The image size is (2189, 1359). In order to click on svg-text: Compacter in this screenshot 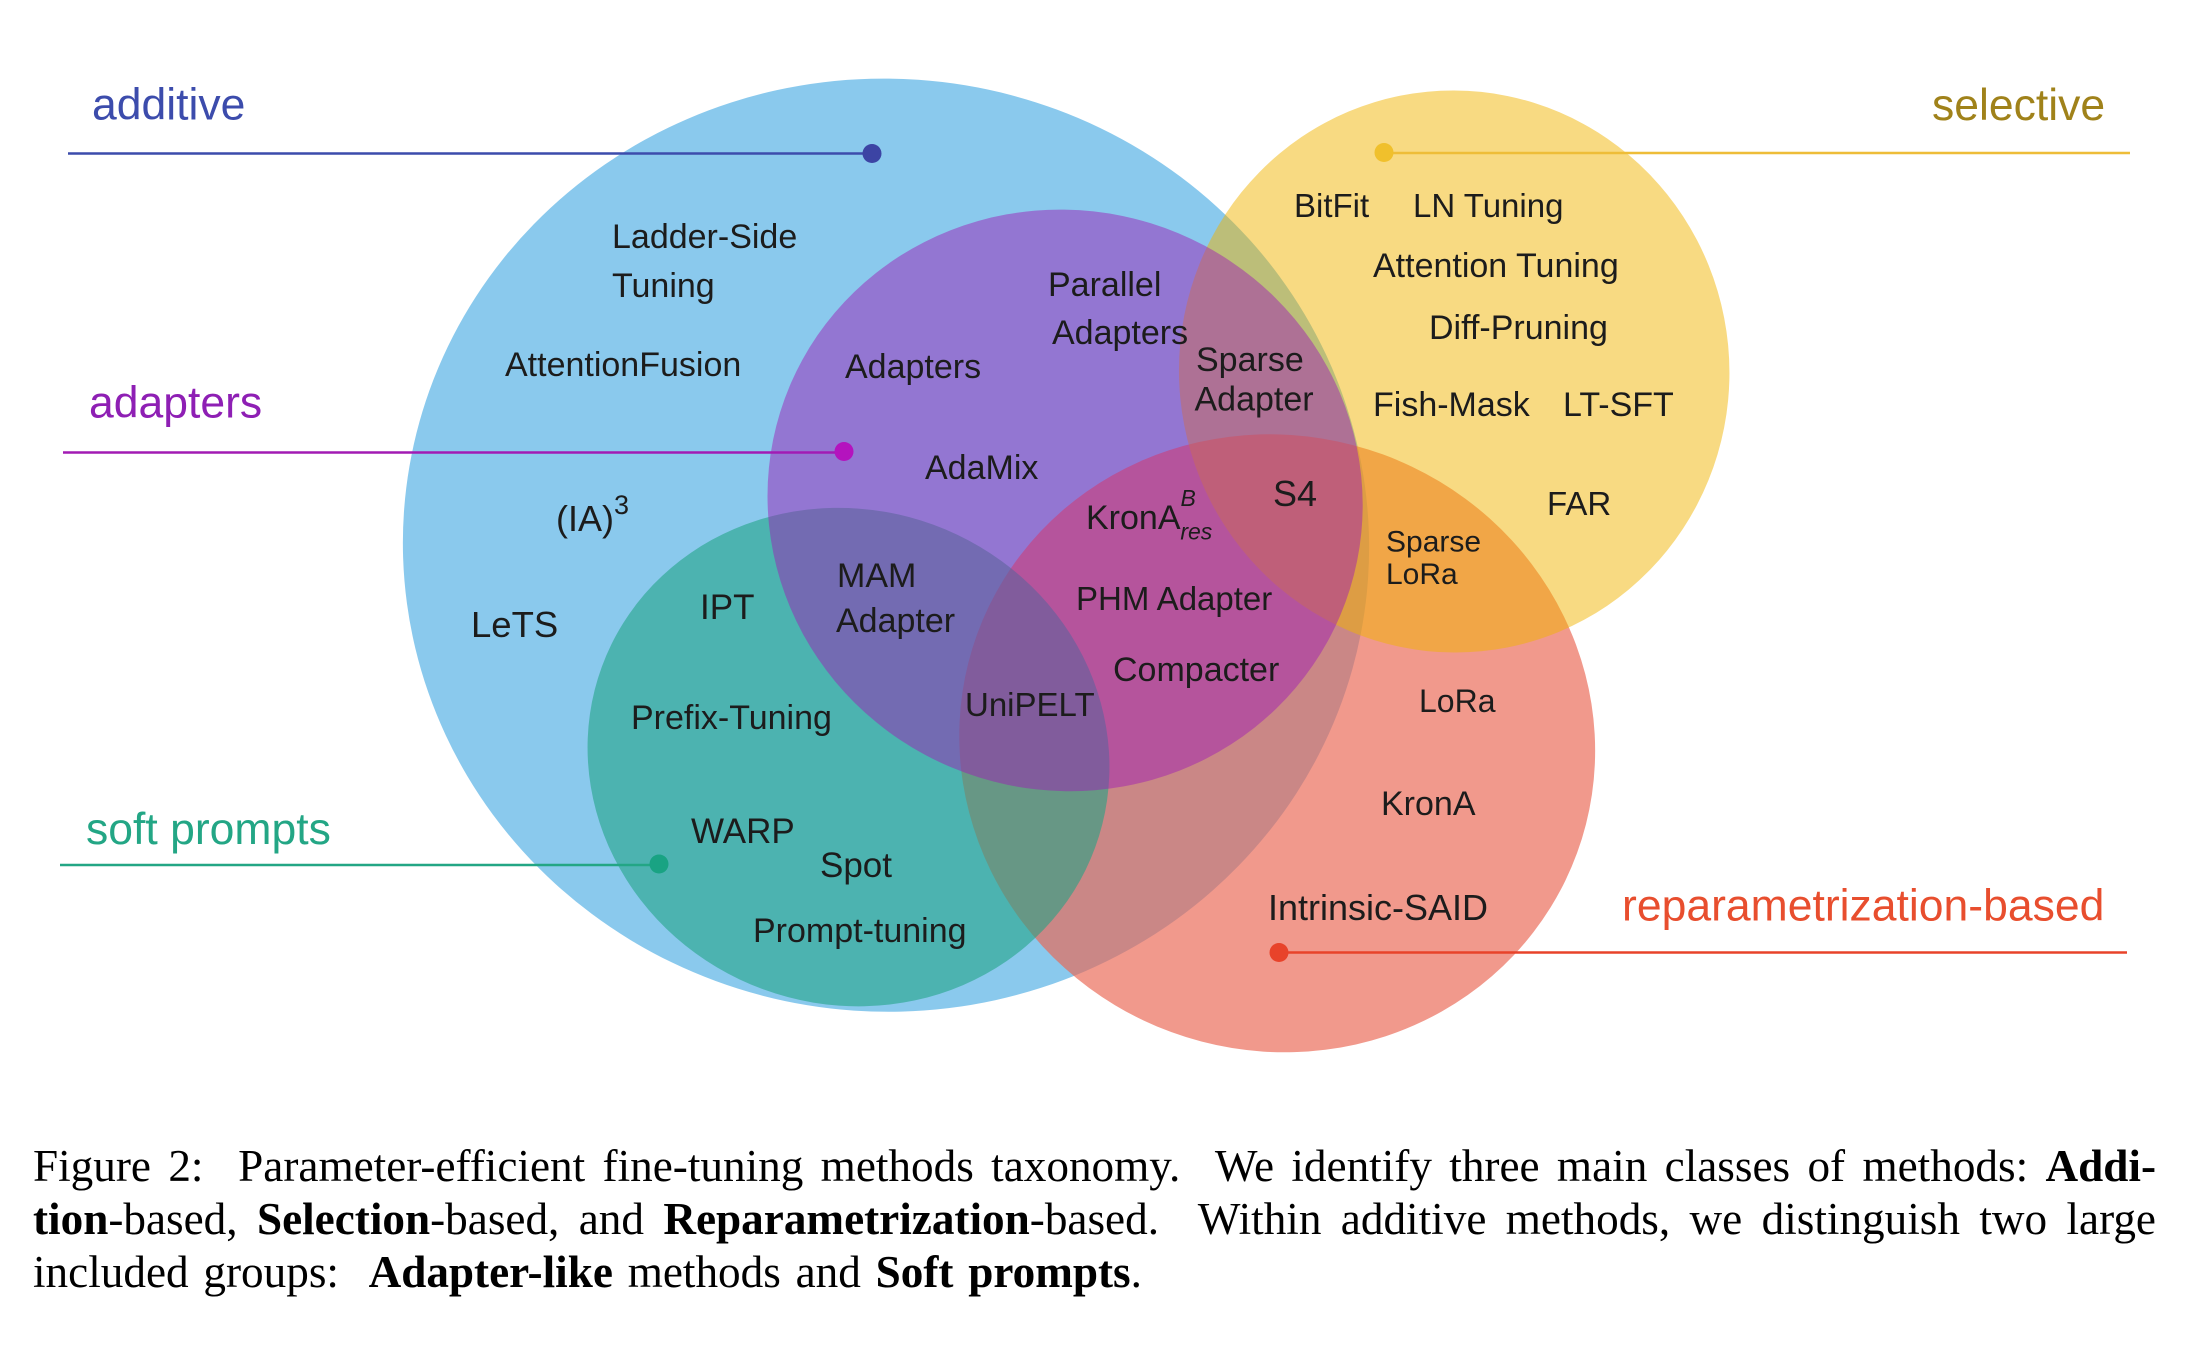, I will do `click(1196, 670)`.